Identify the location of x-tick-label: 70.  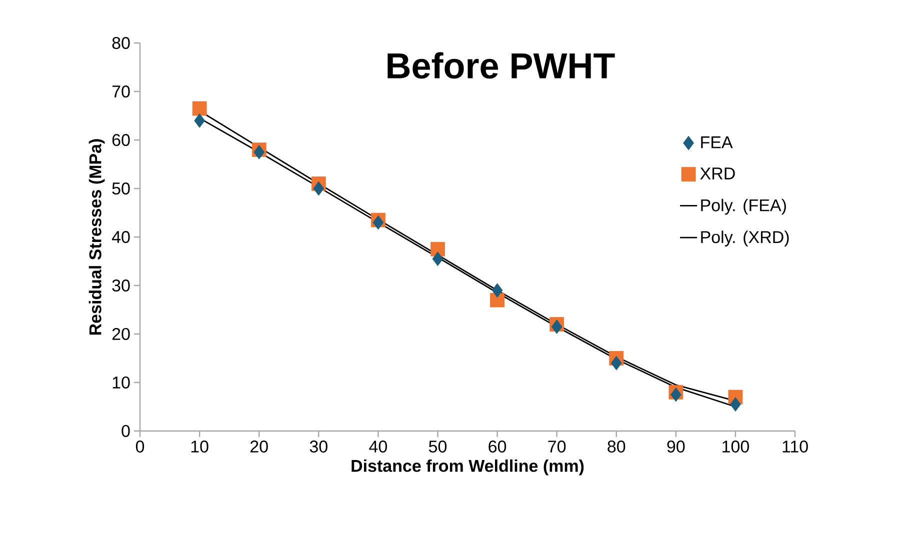
(557, 446).